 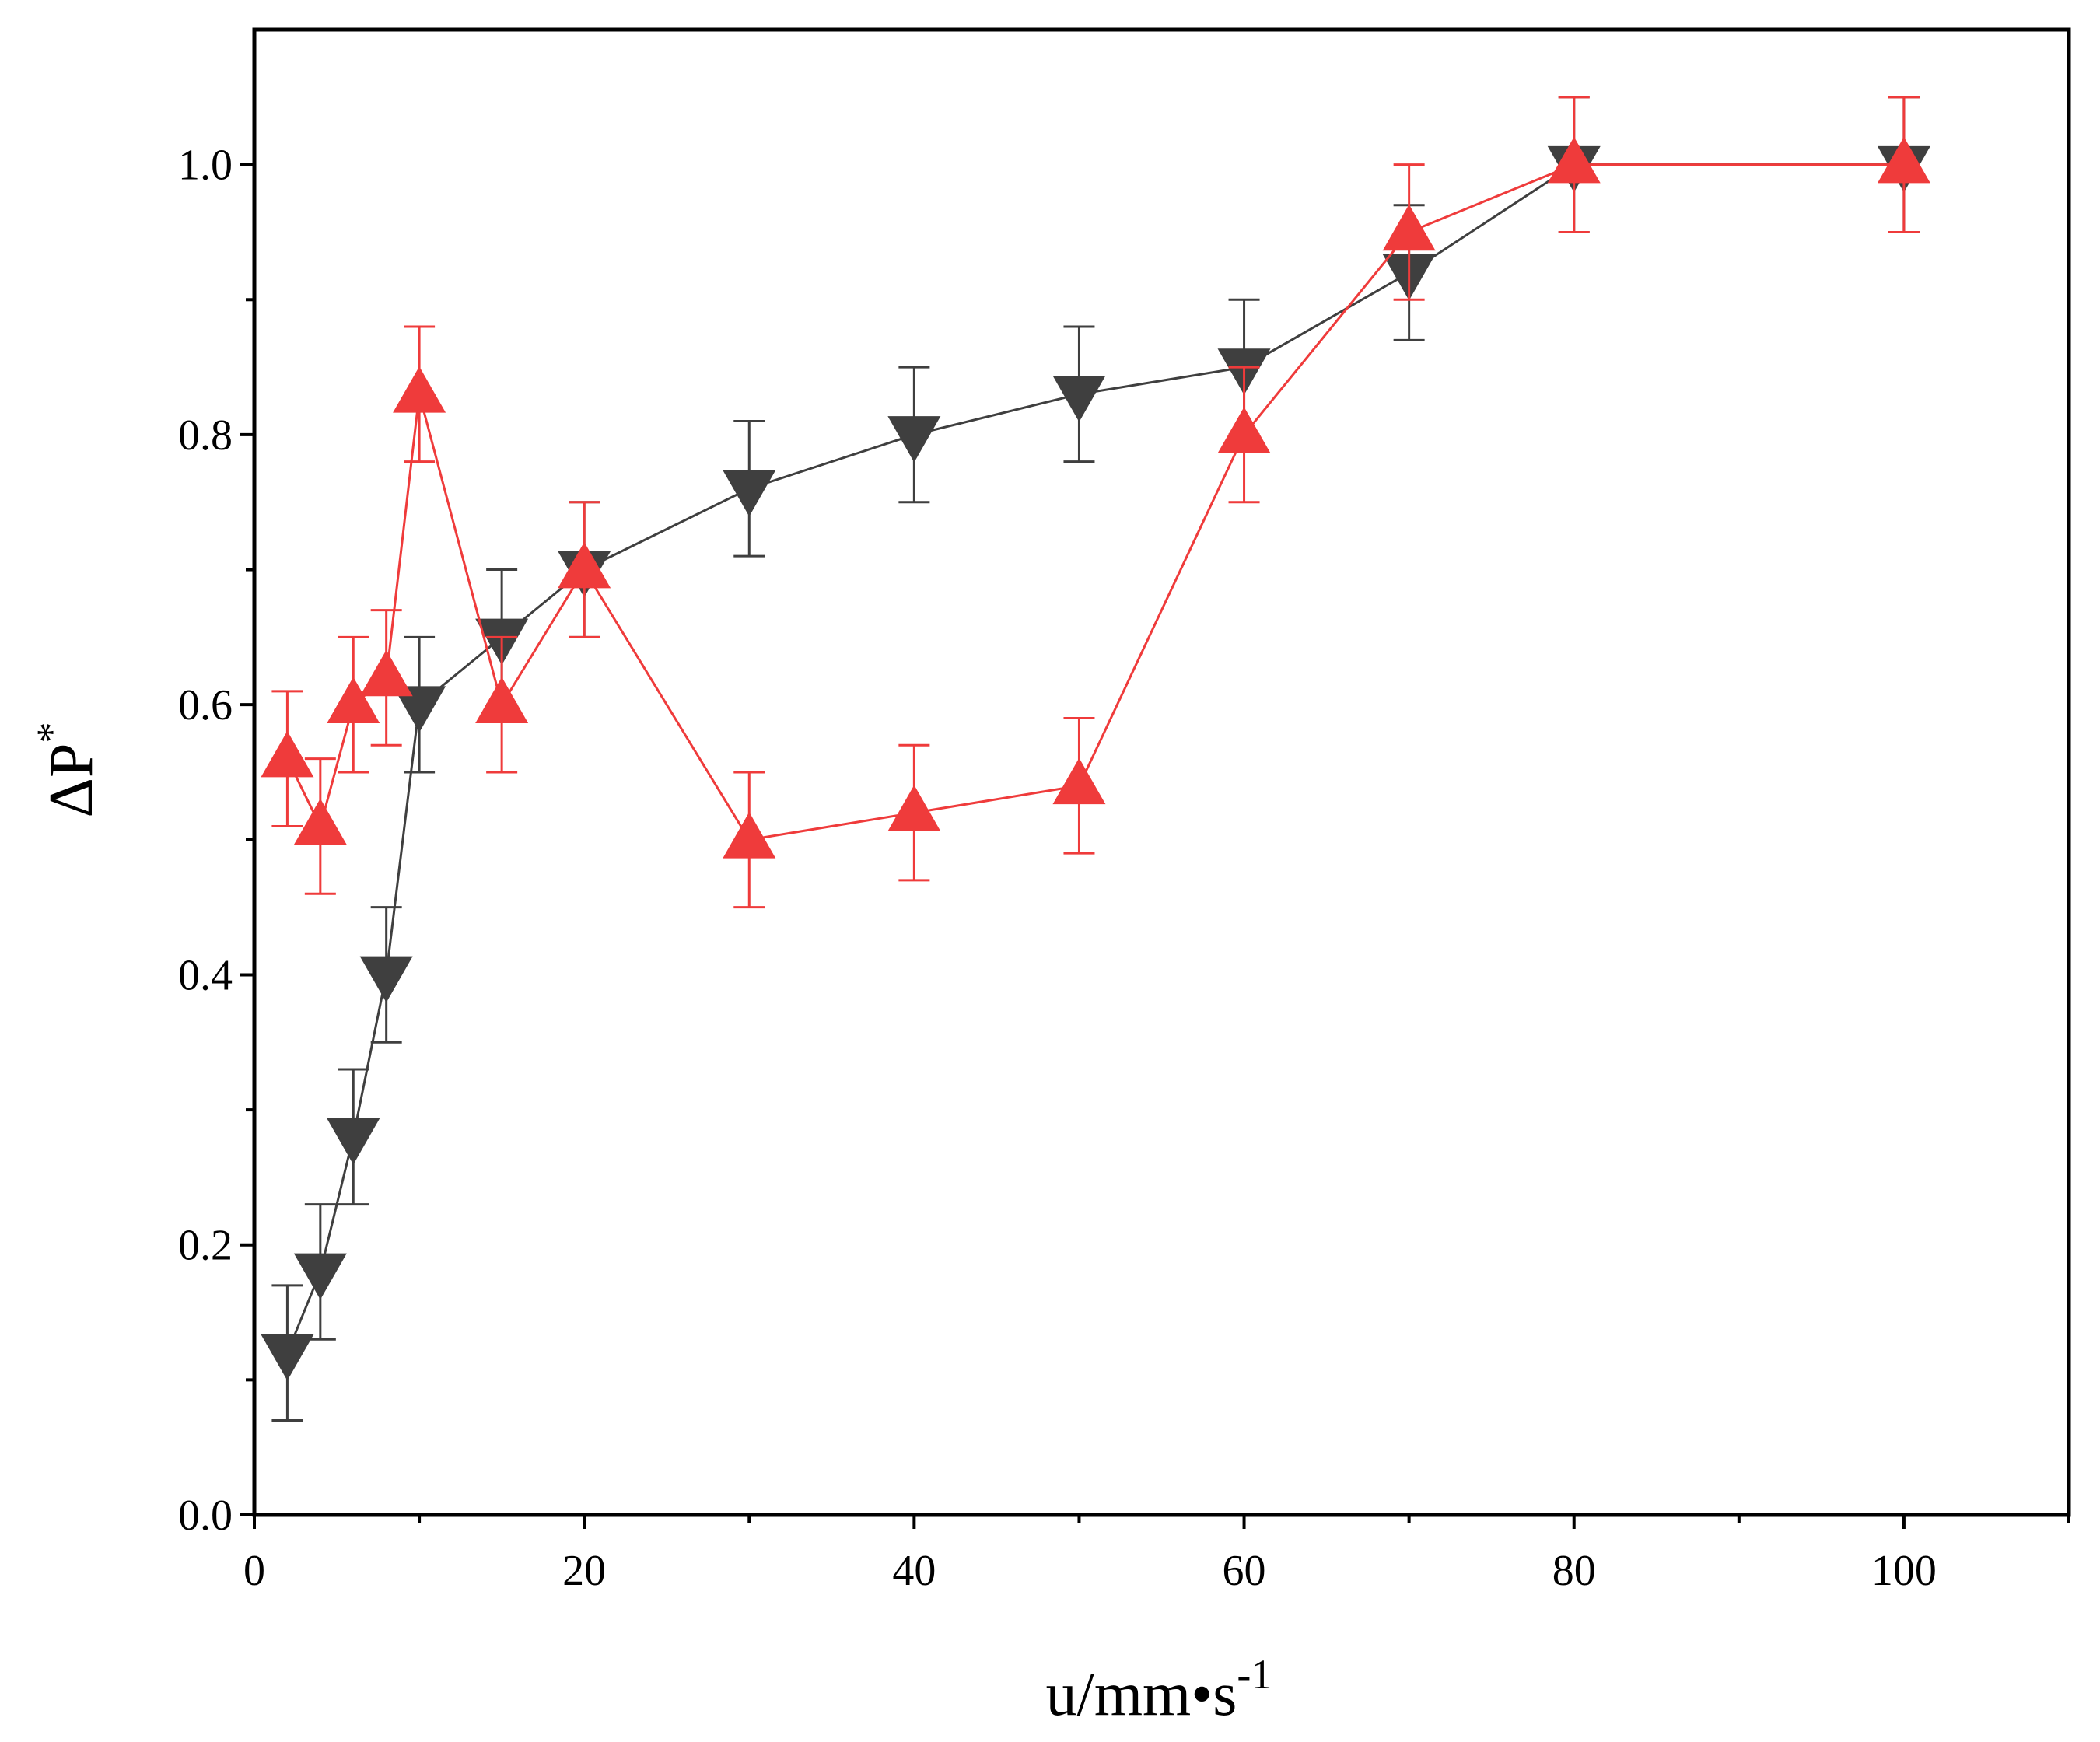 What do you see at coordinates (205, 166) in the screenshot?
I see `y-tick-label: 1.0` at bounding box center [205, 166].